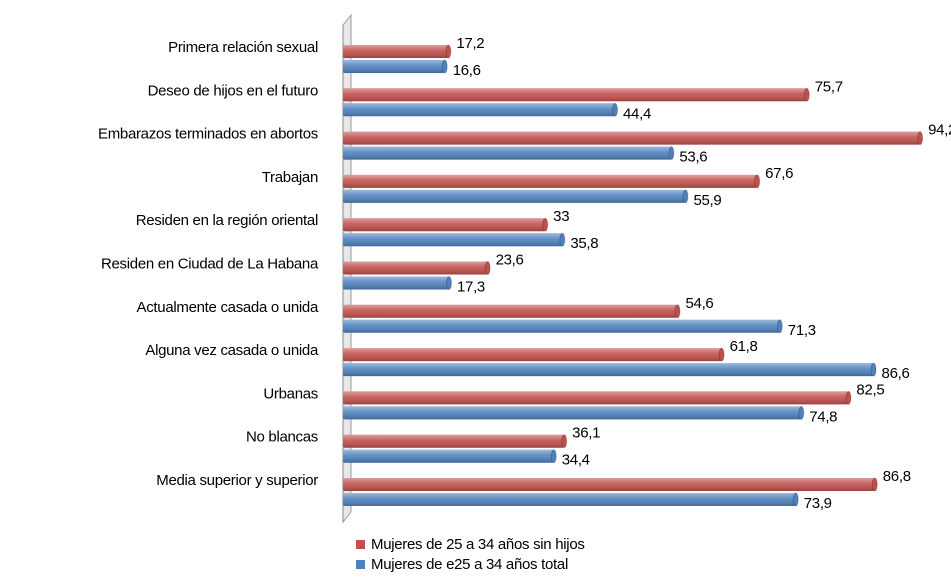 This screenshot has width=951, height=577. Describe the element at coordinates (939, 130) in the screenshot. I see `value-label: 94,2` at that location.